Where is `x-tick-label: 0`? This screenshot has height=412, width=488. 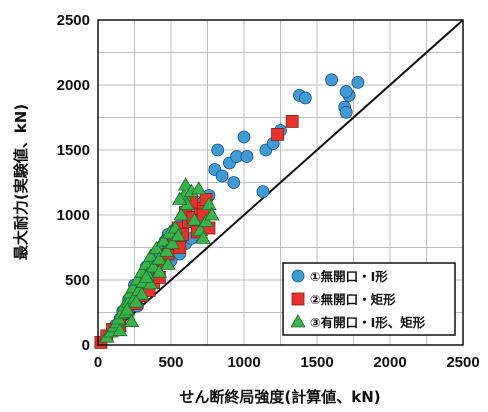 x-tick-label: 0 is located at coordinates (98, 362).